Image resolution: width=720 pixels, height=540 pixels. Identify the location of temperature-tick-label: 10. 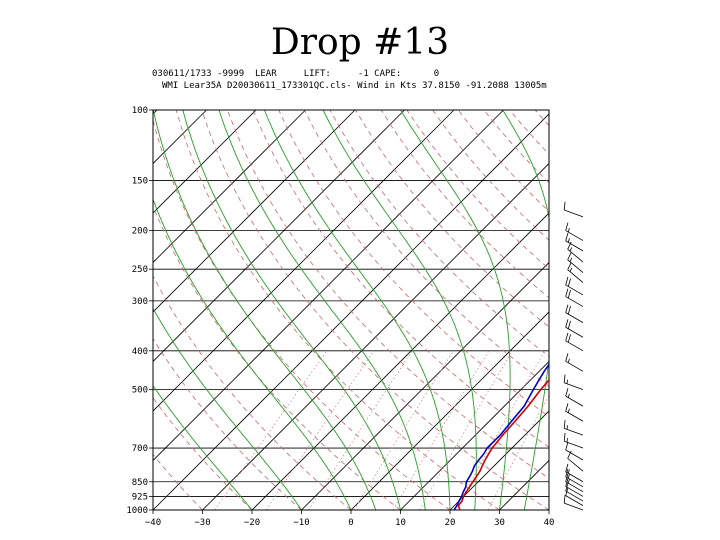
(400, 523).